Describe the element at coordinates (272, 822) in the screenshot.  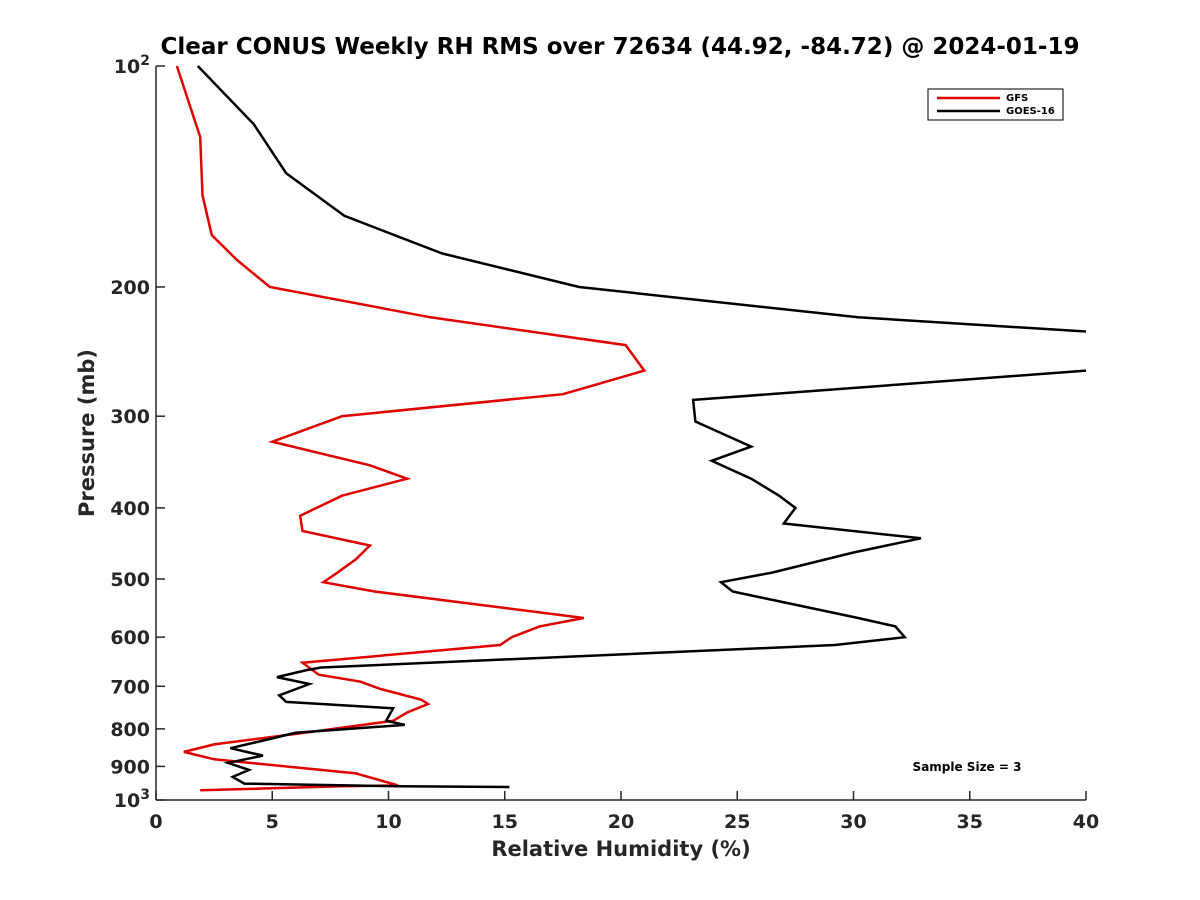
I see `x-tick-label: 5` at that location.